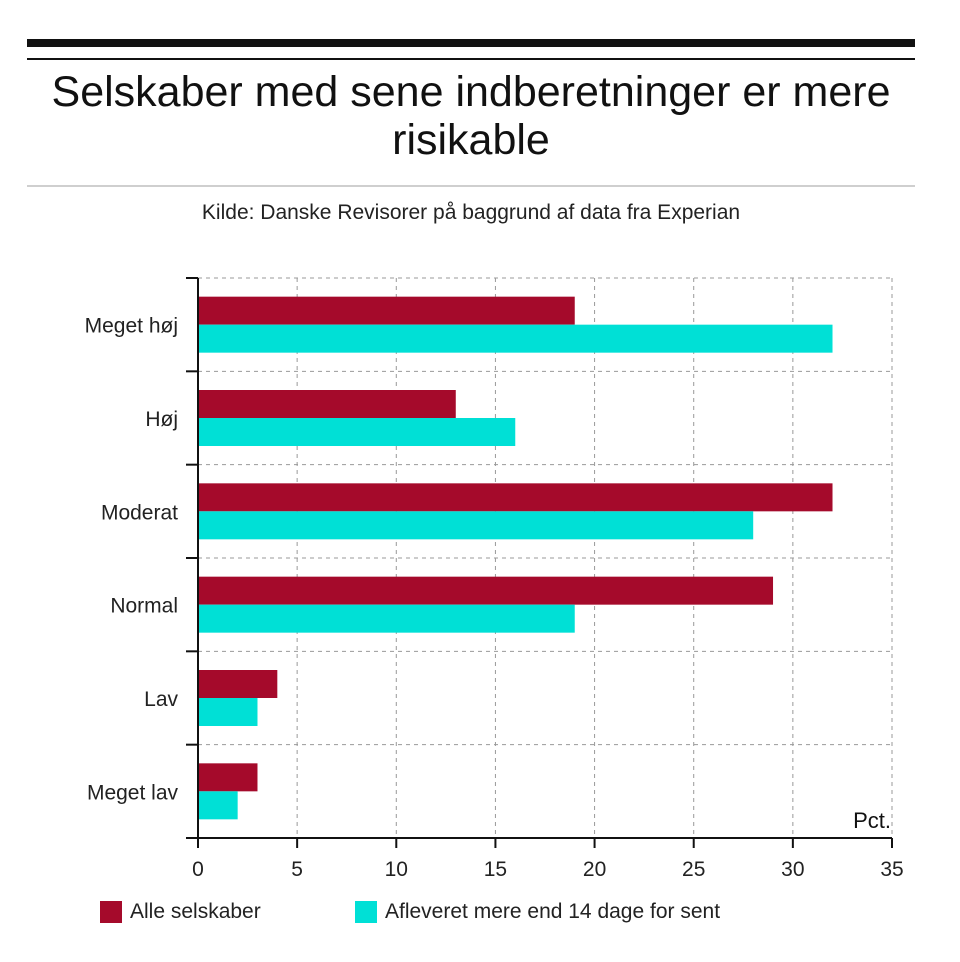 This screenshot has width=960, height=962. Describe the element at coordinates (396, 869) in the screenshot. I see `x-tick-label: 10` at that location.